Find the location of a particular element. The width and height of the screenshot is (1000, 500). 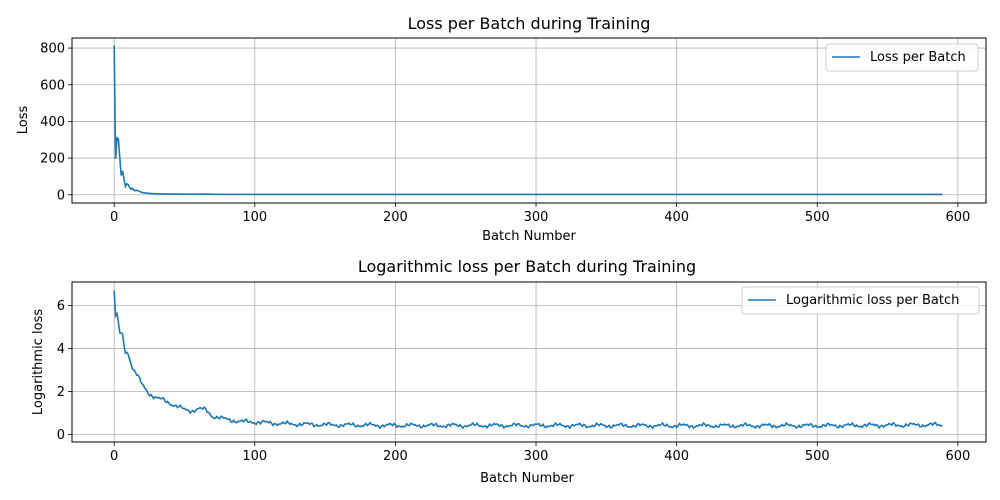

y-tick-label: 6 is located at coordinates (61, 306).